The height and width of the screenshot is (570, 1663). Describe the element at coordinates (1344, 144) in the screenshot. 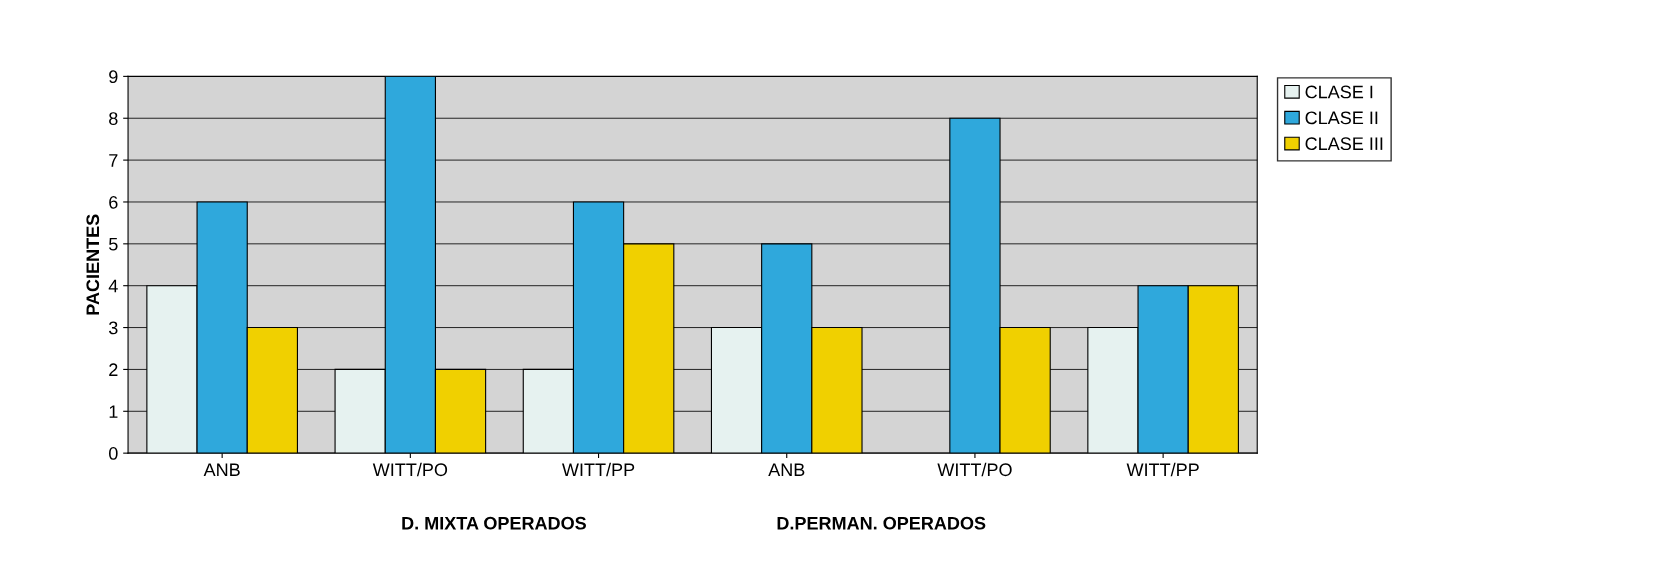

I see `legend-label: CLASE III` at that location.